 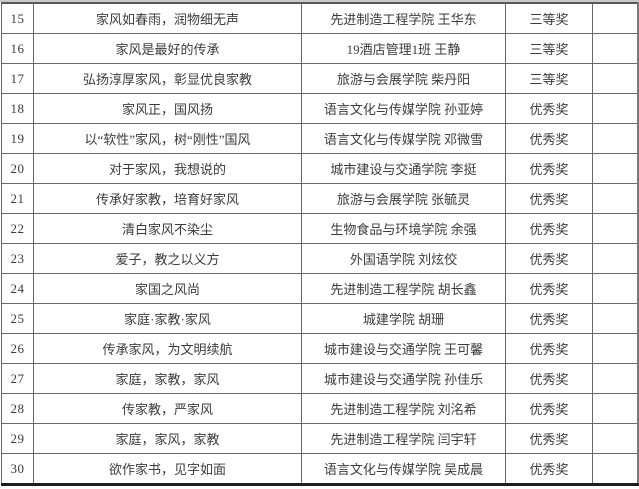 I want to click on row-number-cell: 25, so click(x=17, y=318).